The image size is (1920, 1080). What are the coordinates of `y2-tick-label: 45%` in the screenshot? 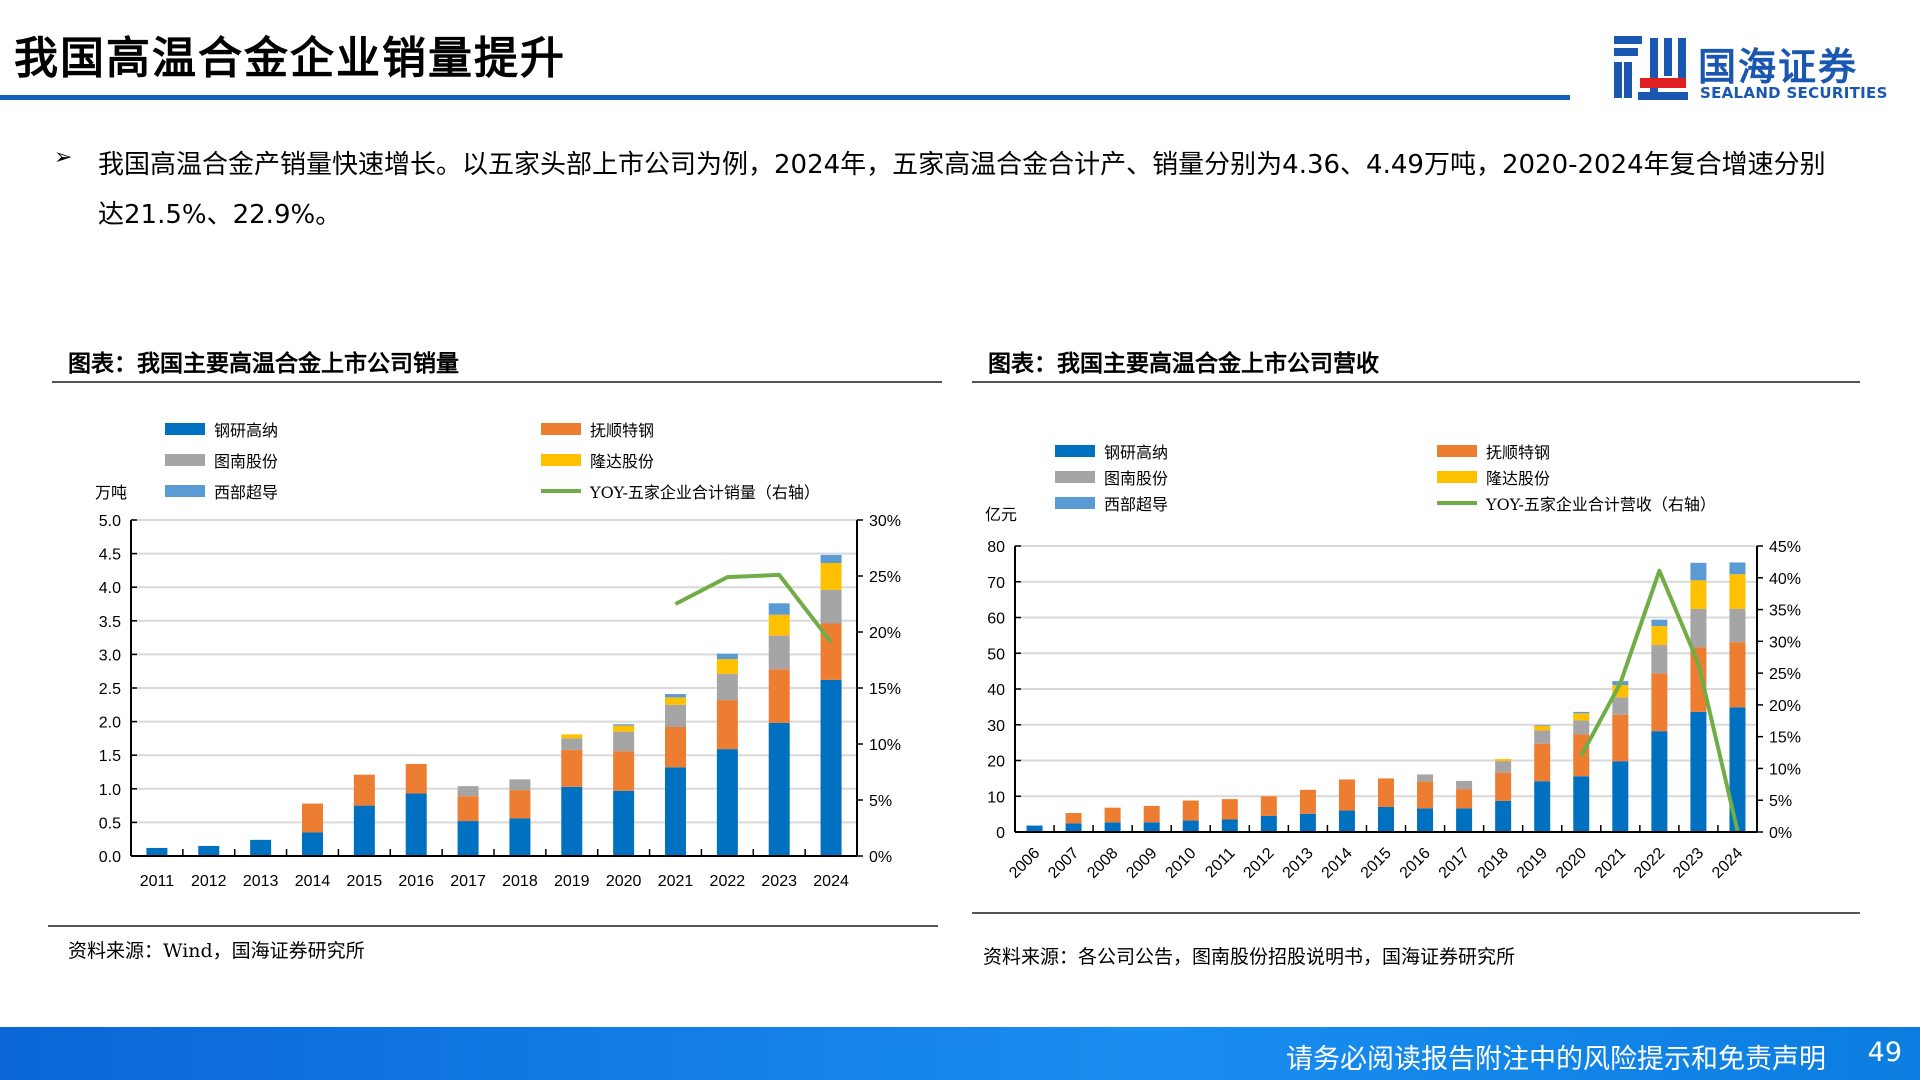 It's located at (1785, 547).